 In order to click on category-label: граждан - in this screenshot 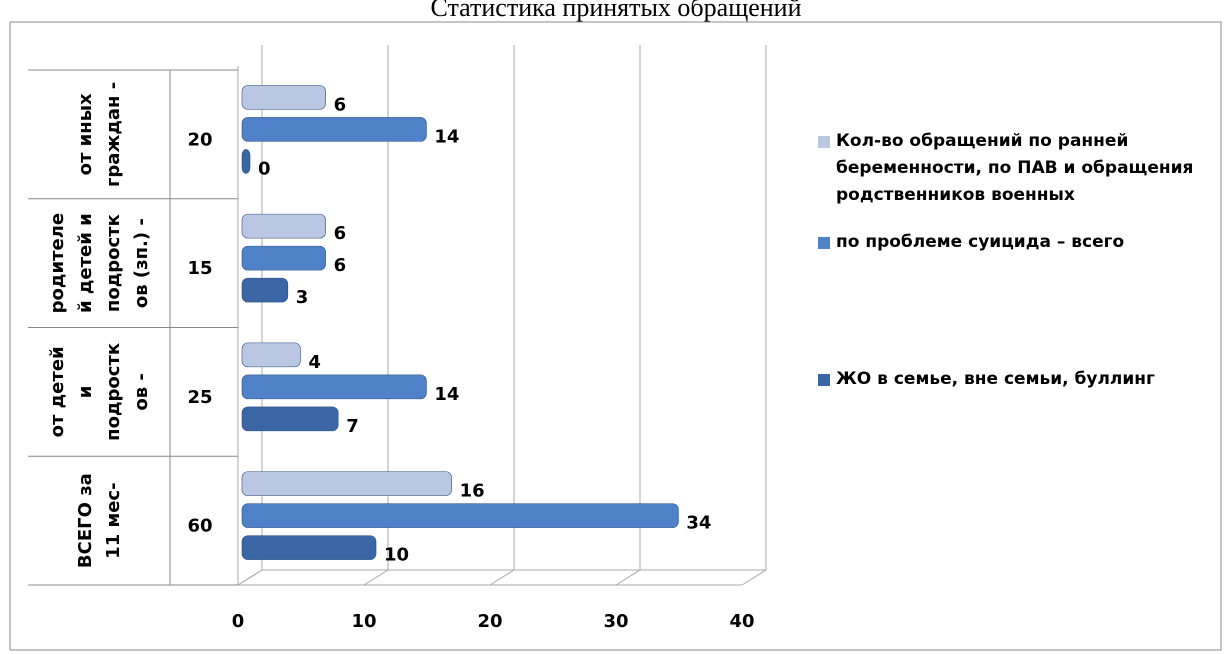, I will do `click(113, 134)`.